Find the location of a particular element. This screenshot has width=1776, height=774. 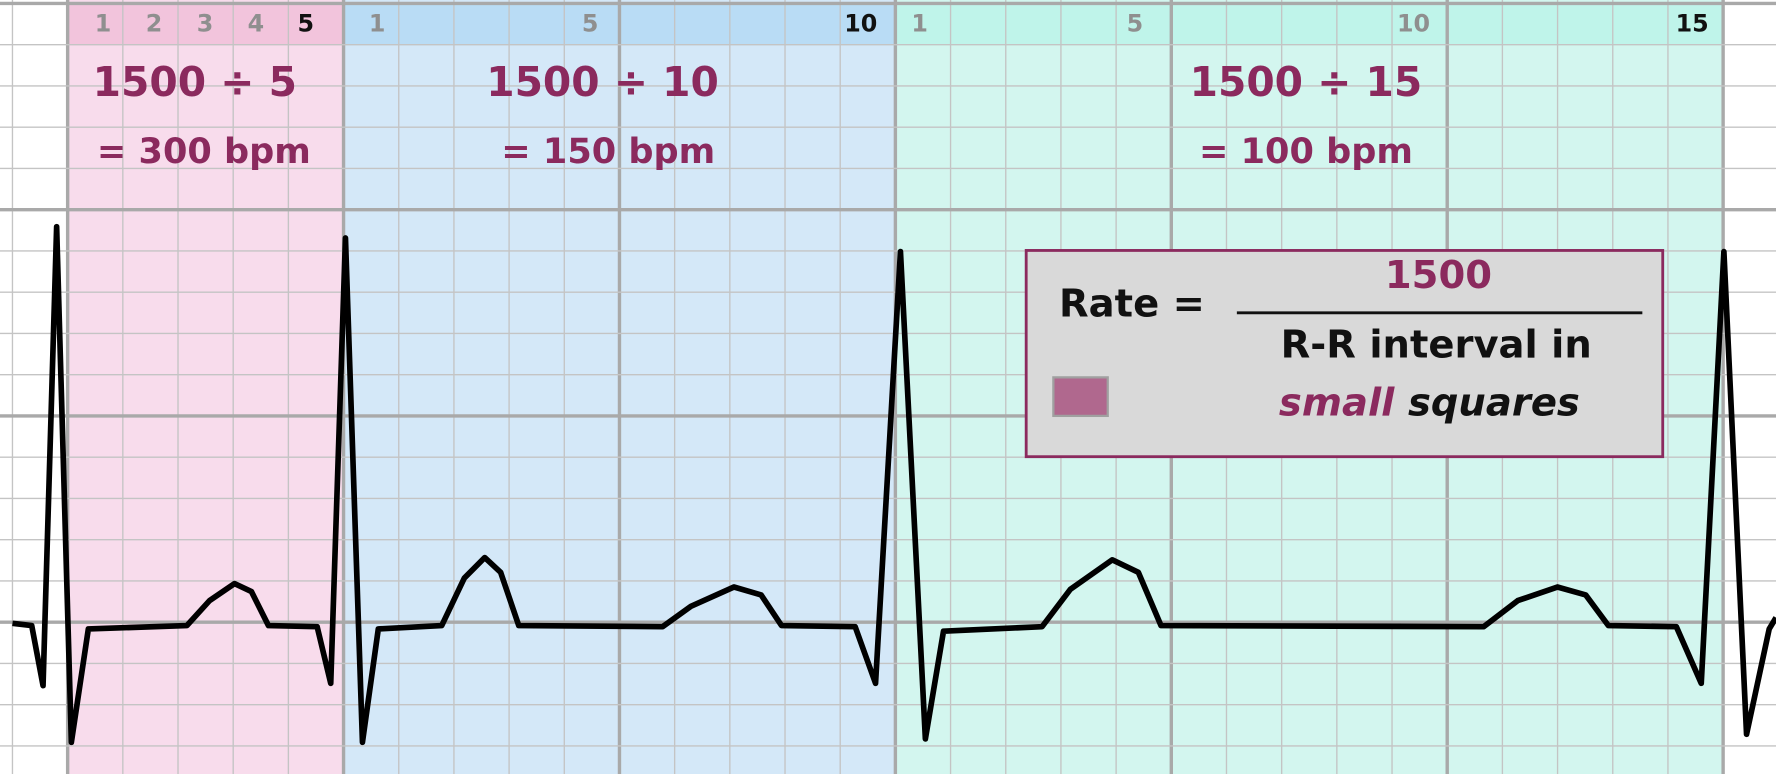

box-frame is located at coordinates (1344, 354).